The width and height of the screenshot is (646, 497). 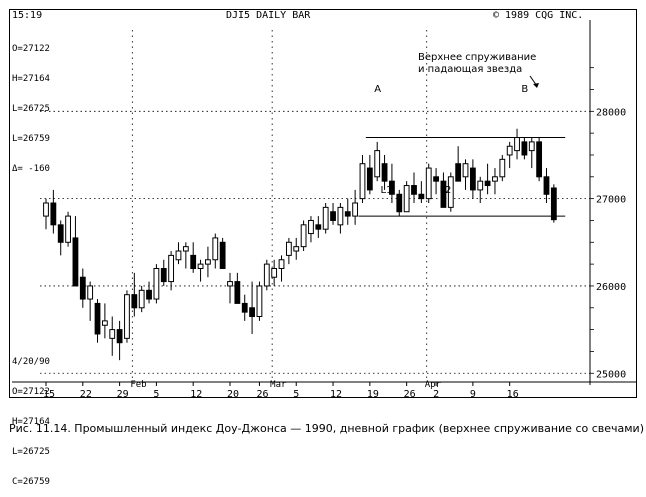 I want to click on header-time: 15:19, so click(x=27, y=15).